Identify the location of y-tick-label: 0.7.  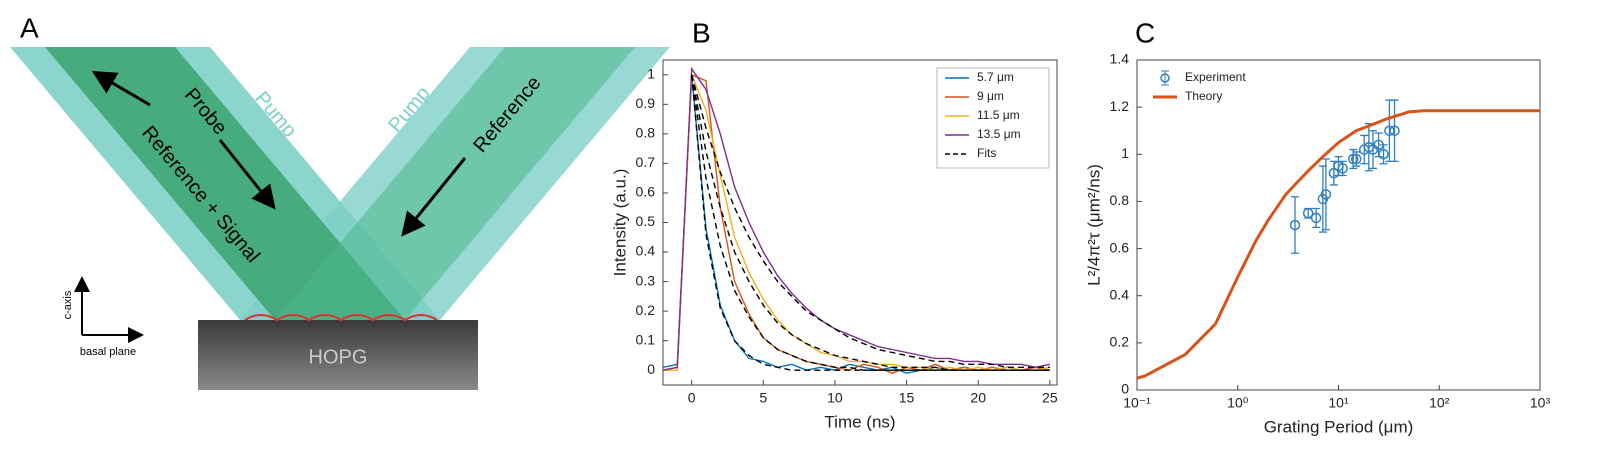
(646, 162).